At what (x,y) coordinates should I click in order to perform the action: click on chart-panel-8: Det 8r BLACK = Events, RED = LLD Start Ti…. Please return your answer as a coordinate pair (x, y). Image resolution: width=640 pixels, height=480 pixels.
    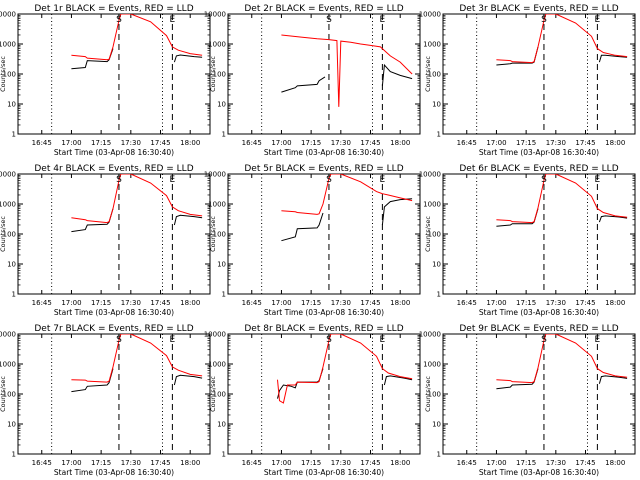
    Looking at the image, I should click on (312, 400).